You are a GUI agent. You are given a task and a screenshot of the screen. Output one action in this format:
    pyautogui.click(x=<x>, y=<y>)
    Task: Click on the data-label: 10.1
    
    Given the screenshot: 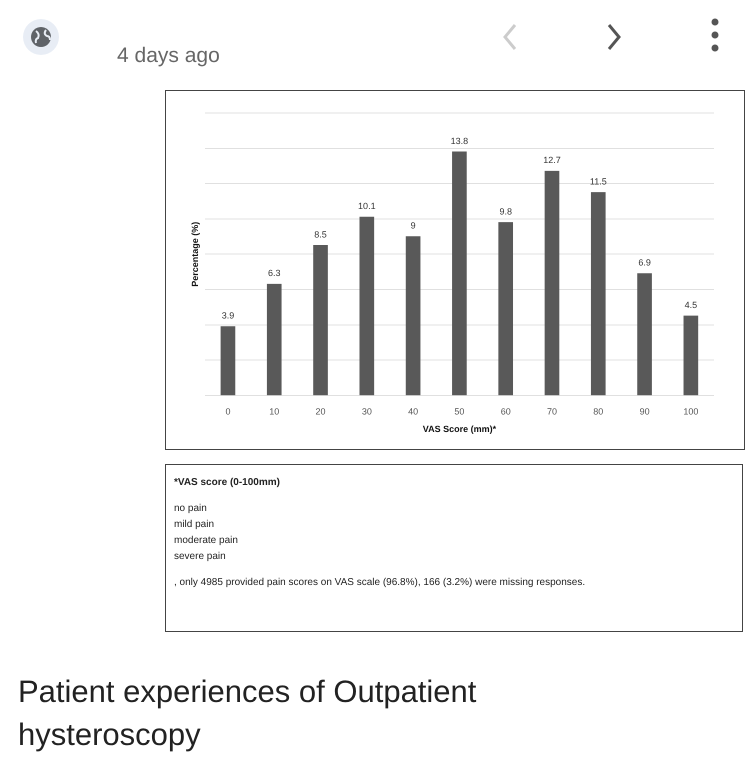 What is the action you would take?
    pyautogui.click(x=367, y=206)
    